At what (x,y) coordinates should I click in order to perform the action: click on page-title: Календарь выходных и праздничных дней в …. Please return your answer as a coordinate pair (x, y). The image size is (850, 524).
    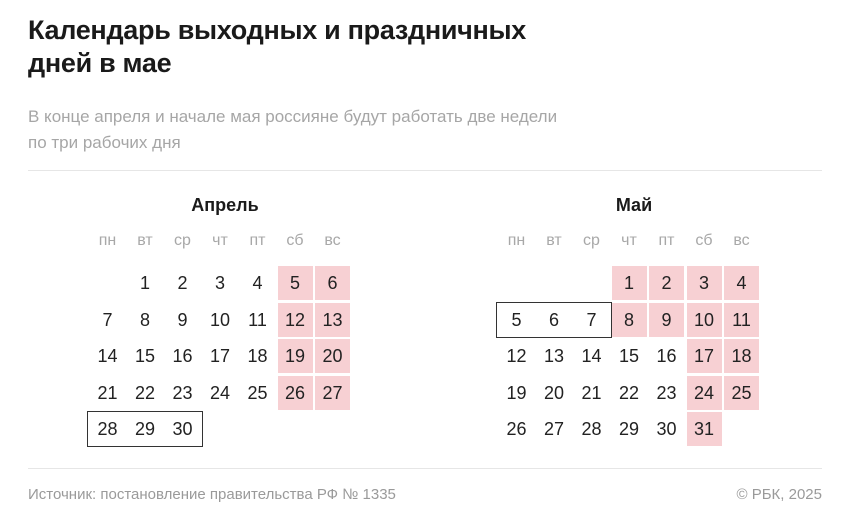
    Looking at the image, I should click on (277, 47).